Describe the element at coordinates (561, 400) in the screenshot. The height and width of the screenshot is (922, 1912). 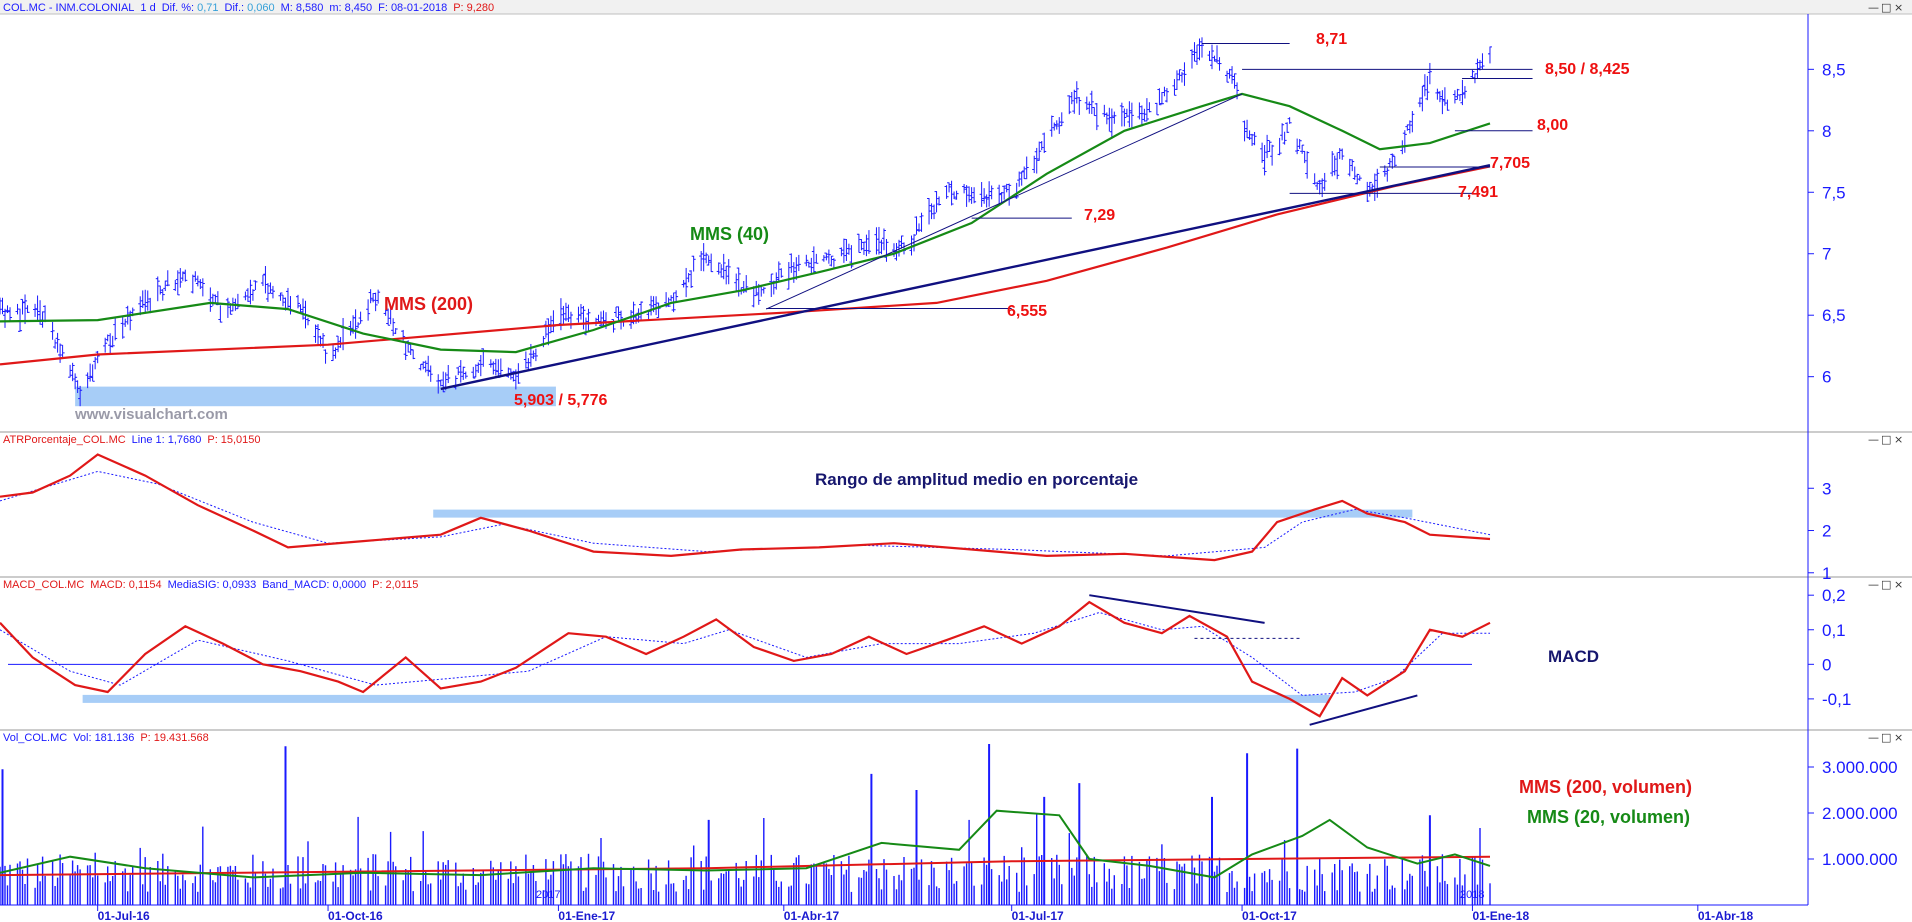
I see `price-level-label: 5,903 / 5,776` at that location.